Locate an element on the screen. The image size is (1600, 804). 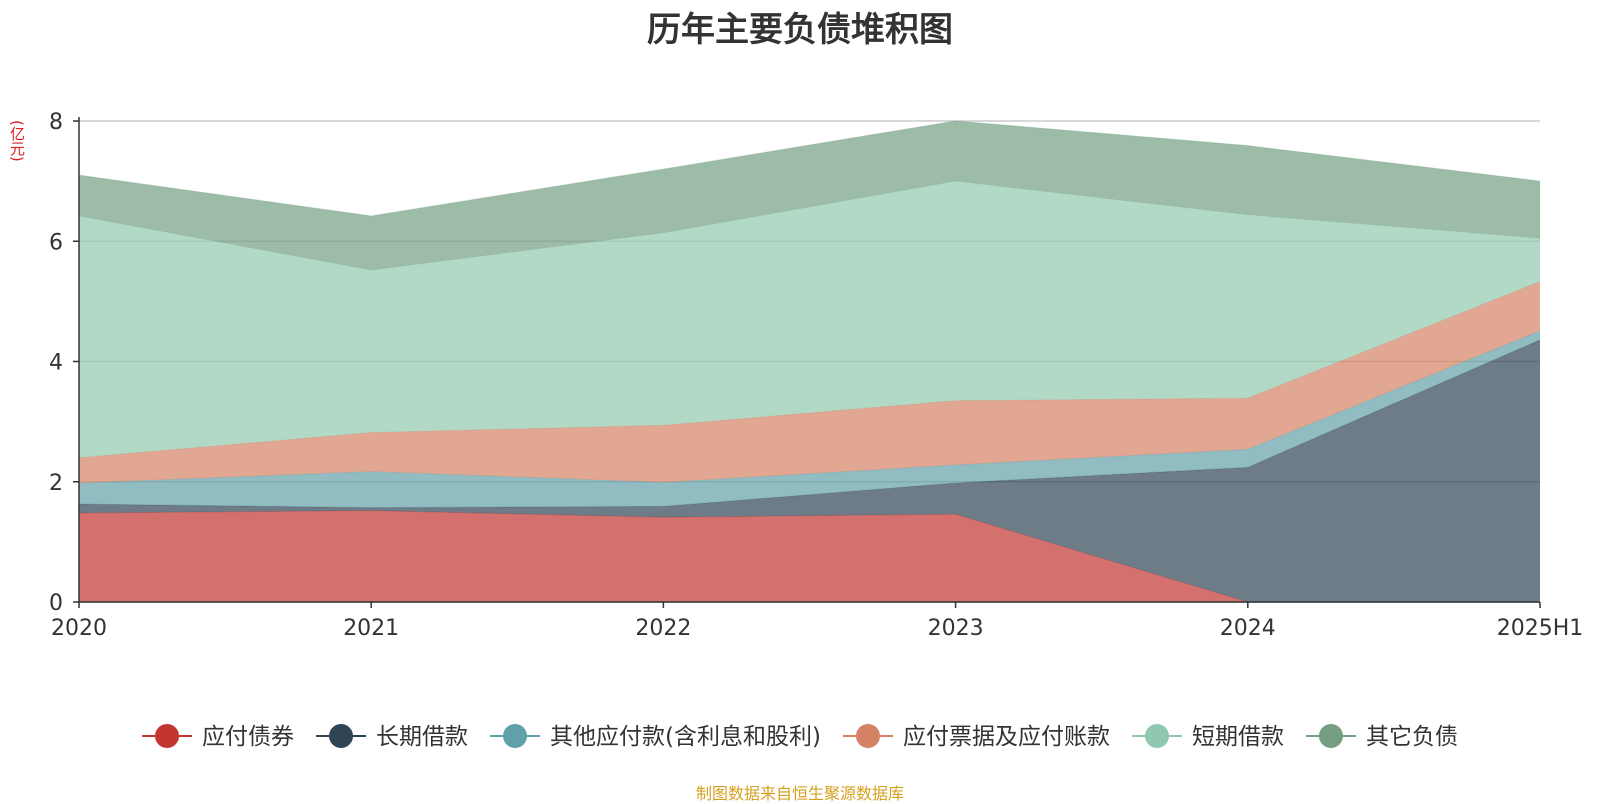
legend-label: 其他应付款(含利息和股利) is located at coordinates (685, 737).